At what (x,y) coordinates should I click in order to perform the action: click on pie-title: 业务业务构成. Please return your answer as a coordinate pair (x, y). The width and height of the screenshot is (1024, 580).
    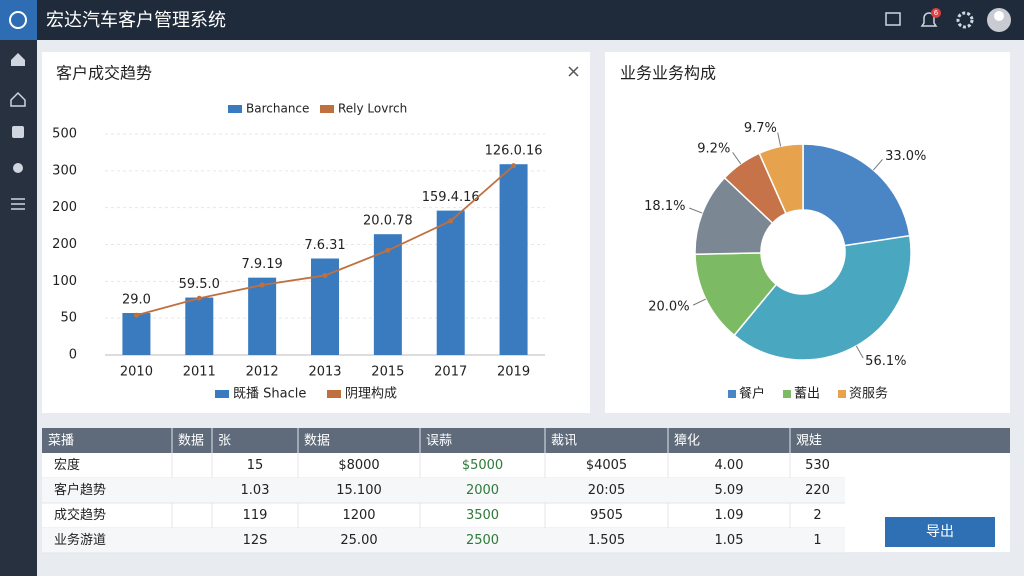
    Looking at the image, I should click on (668, 73).